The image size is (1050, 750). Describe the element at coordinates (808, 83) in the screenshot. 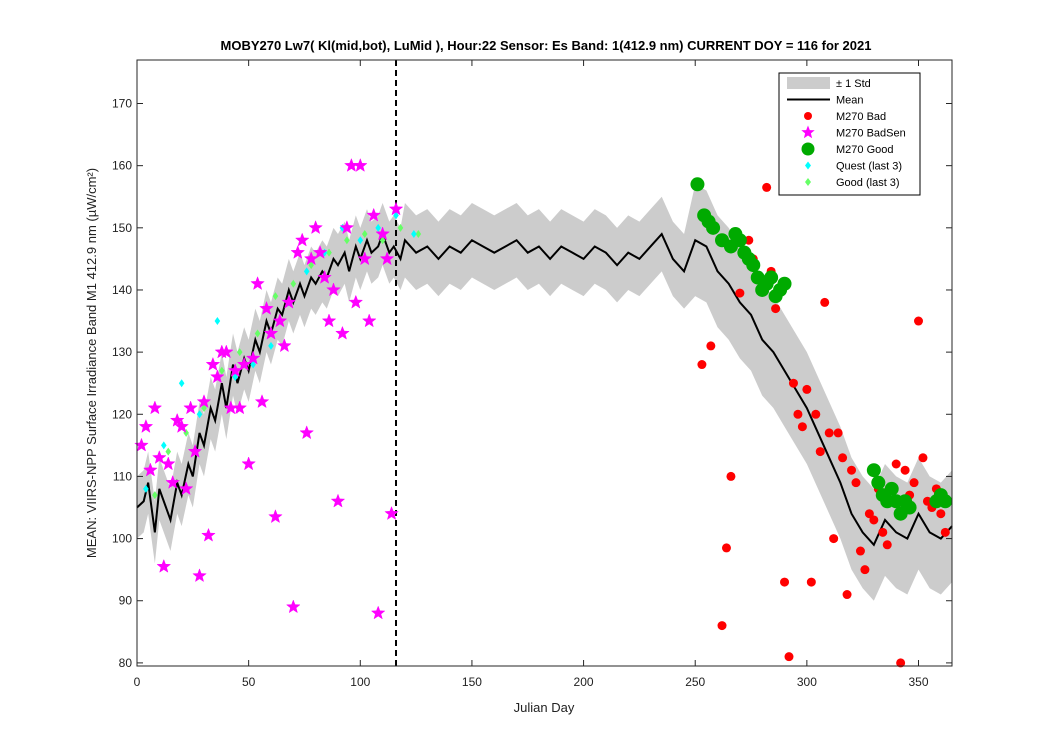

I see `legend-swatch-band` at that location.